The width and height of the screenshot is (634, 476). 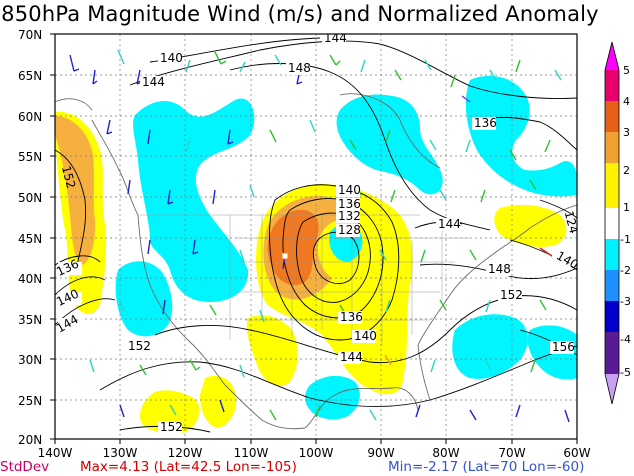 I want to click on colorbar-bottom-arrow, so click(x=612, y=389).